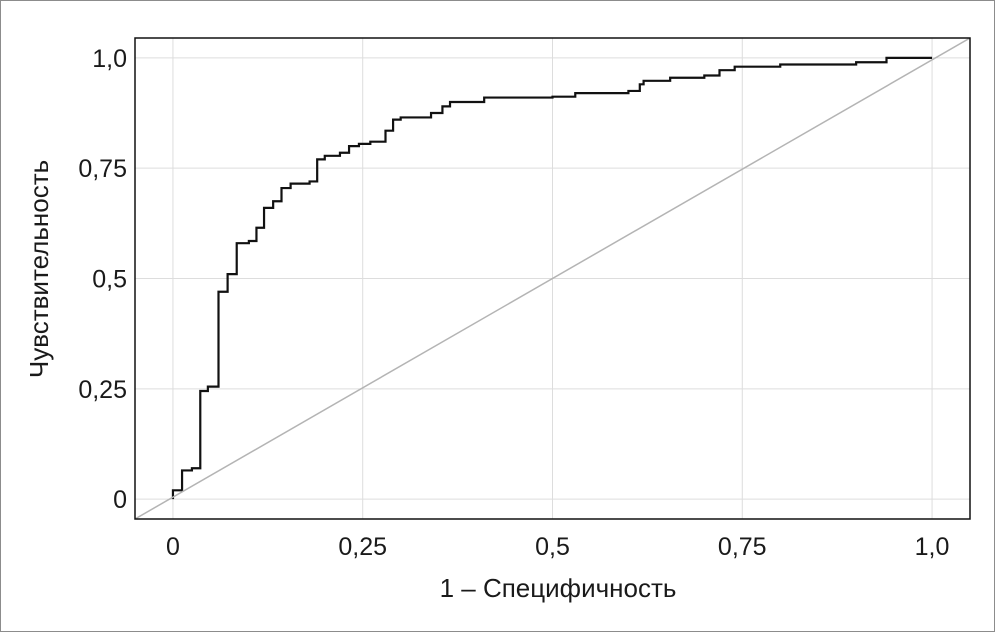 This screenshot has width=995, height=633. Describe the element at coordinates (102, 169) in the screenshot. I see `y-tick-label-3: 0,75` at that location.